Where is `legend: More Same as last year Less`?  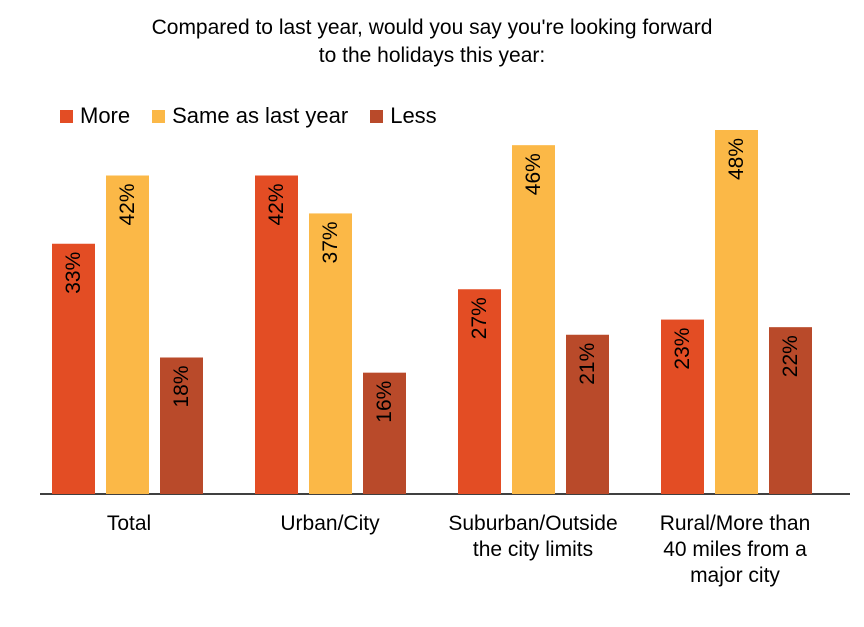 legend: More Same as last year Less is located at coordinates (259, 116).